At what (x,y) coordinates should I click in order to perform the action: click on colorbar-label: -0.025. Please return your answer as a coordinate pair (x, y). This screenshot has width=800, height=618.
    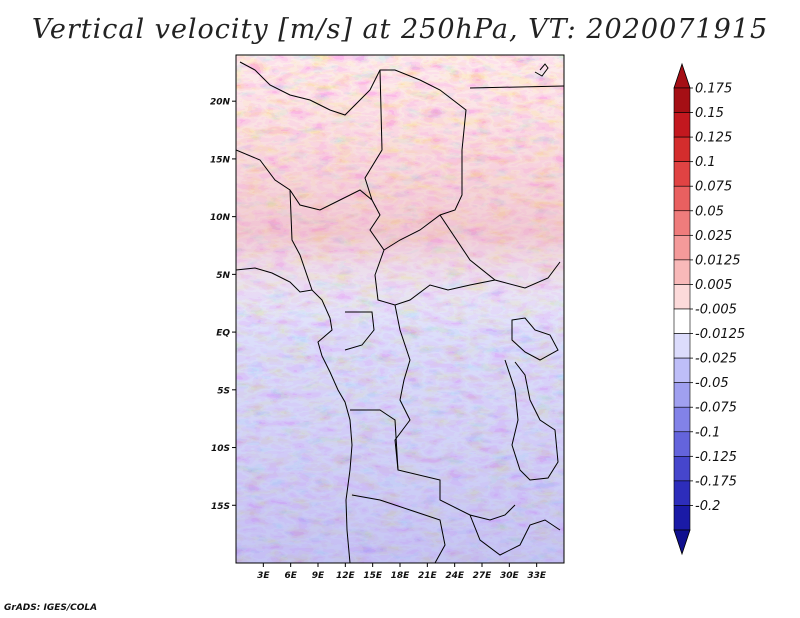
    Looking at the image, I should click on (716, 359).